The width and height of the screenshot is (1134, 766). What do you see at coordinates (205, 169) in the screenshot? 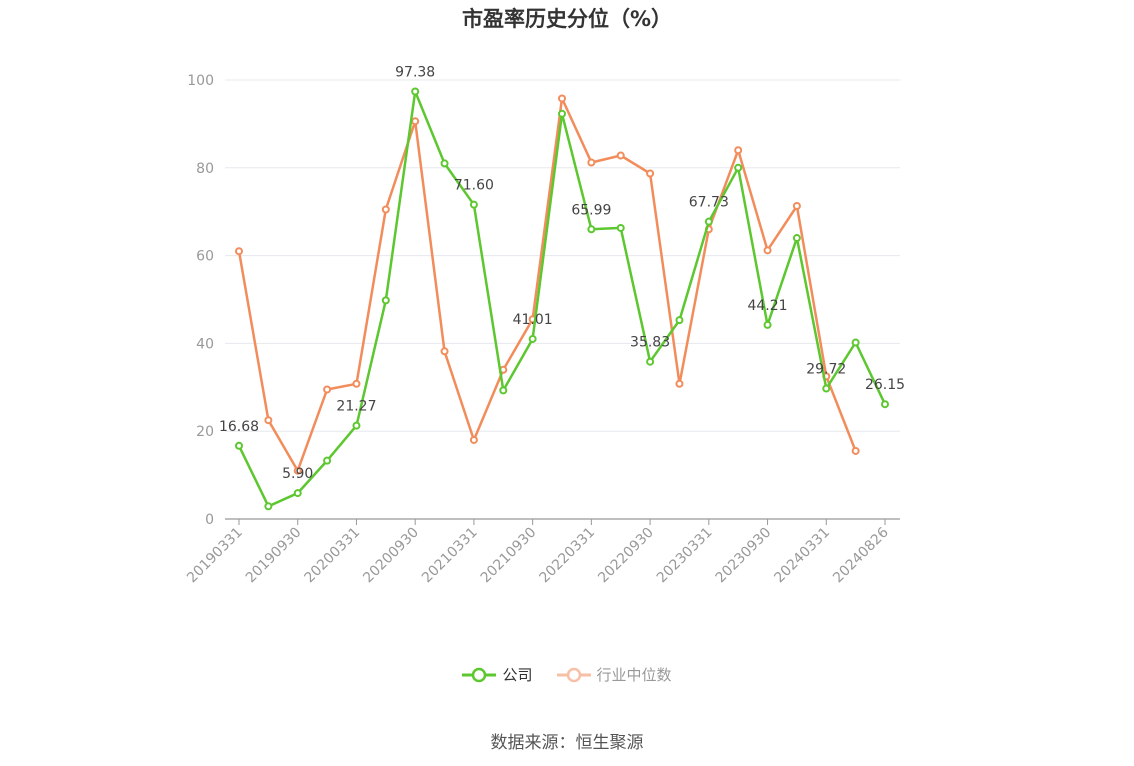
I see `y-tick-label-80: 80` at bounding box center [205, 169].